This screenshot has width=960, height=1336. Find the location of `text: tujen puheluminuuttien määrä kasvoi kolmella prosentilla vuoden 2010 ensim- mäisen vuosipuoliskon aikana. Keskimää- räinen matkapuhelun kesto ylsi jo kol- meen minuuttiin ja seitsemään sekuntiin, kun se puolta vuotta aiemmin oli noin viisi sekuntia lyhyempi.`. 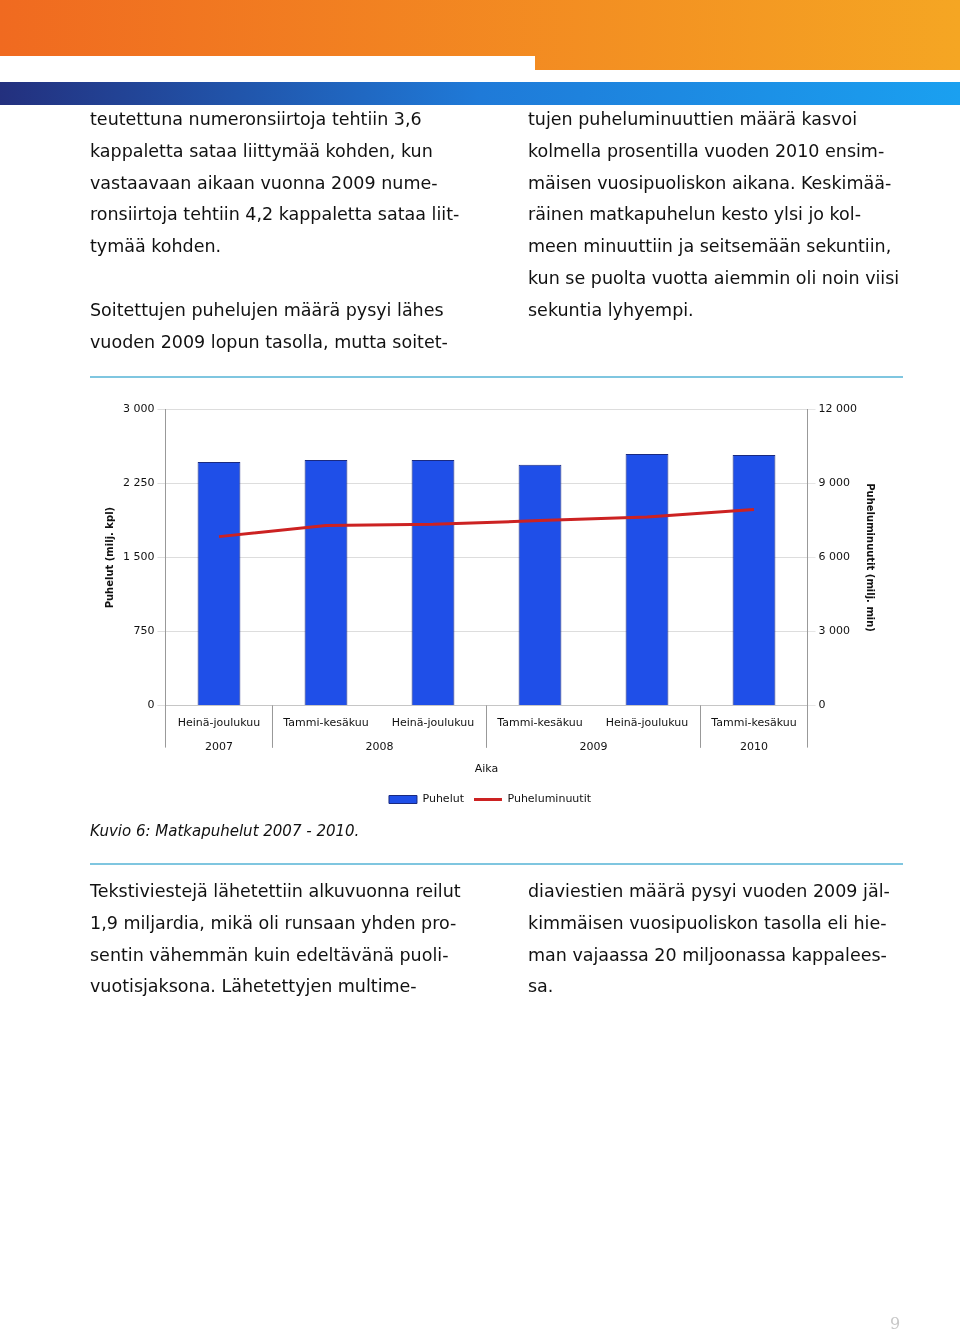

text: tujen puheluminuuttien määrä kasvoi kolmella prosentilla vuoden 2010 ensim- mäisen vuosipuoliskon aikana. Keskimää- räinen matkapuhelun kesto ylsi jo kol- meen minuuttiin ja seitsemään sekuntiin, kun se puolta vuotta aiemmin oli noin viisi sekuntia lyhyempi. is located at coordinates (714, 215).